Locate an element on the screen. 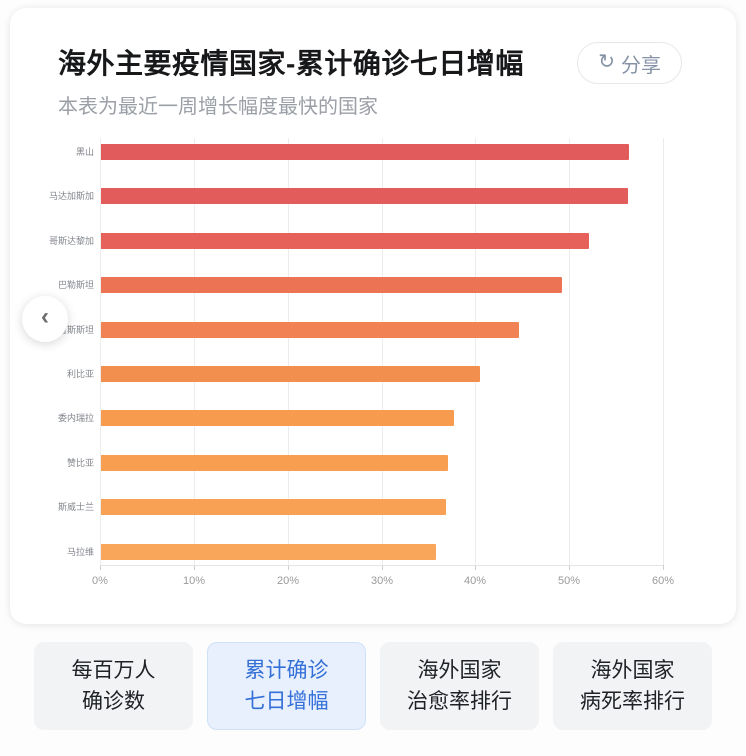  category-label: 黑山 is located at coordinates (84, 152).